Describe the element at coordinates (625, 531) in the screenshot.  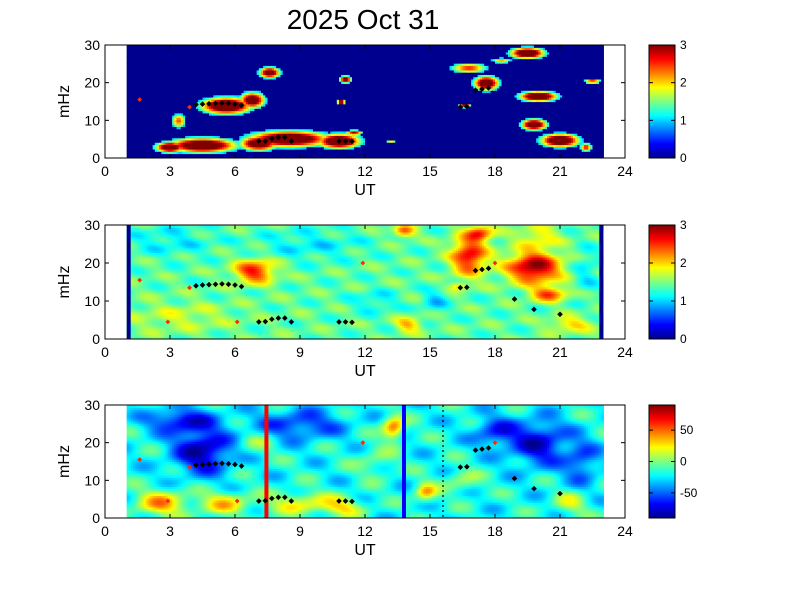
I see `x-tick-label: 24` at that location.